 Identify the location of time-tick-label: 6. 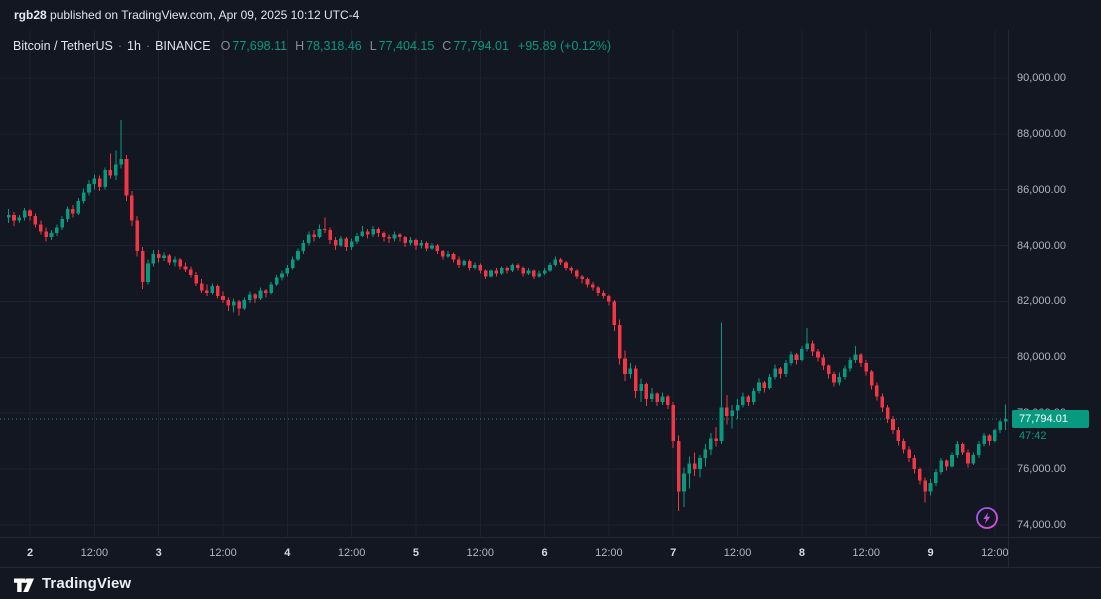
(544, 553).